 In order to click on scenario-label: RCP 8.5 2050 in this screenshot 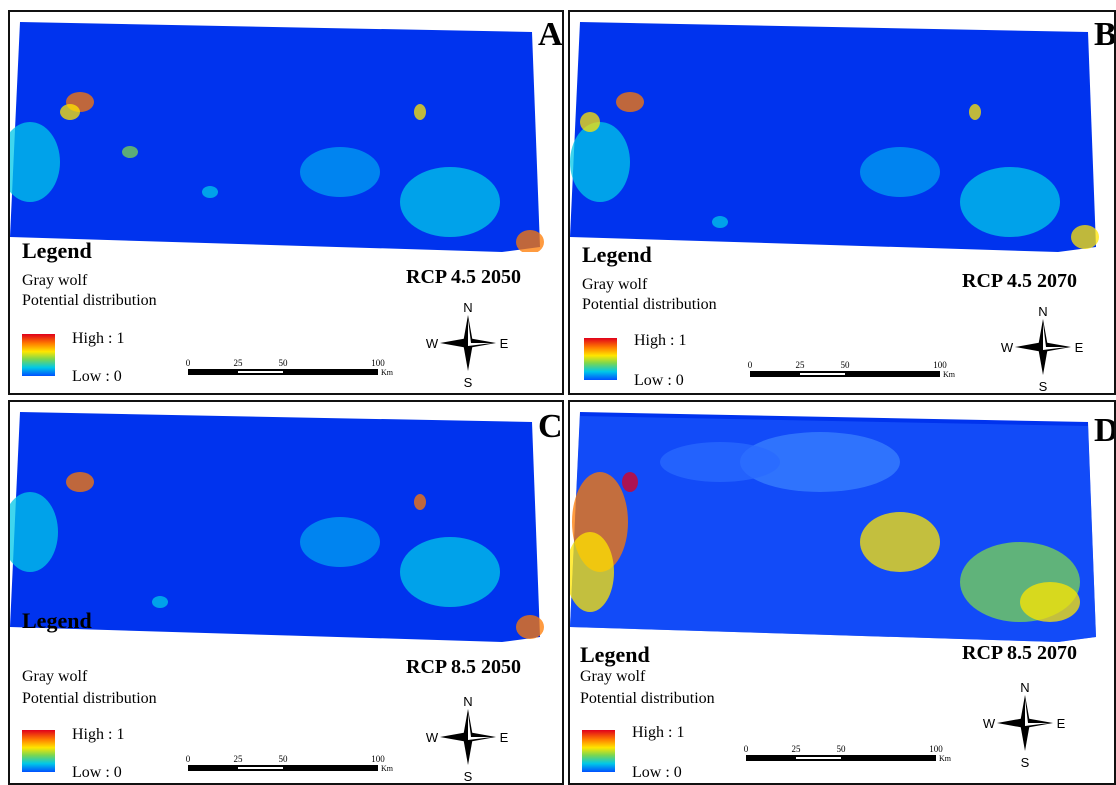, I will do `click(463, 667)`.